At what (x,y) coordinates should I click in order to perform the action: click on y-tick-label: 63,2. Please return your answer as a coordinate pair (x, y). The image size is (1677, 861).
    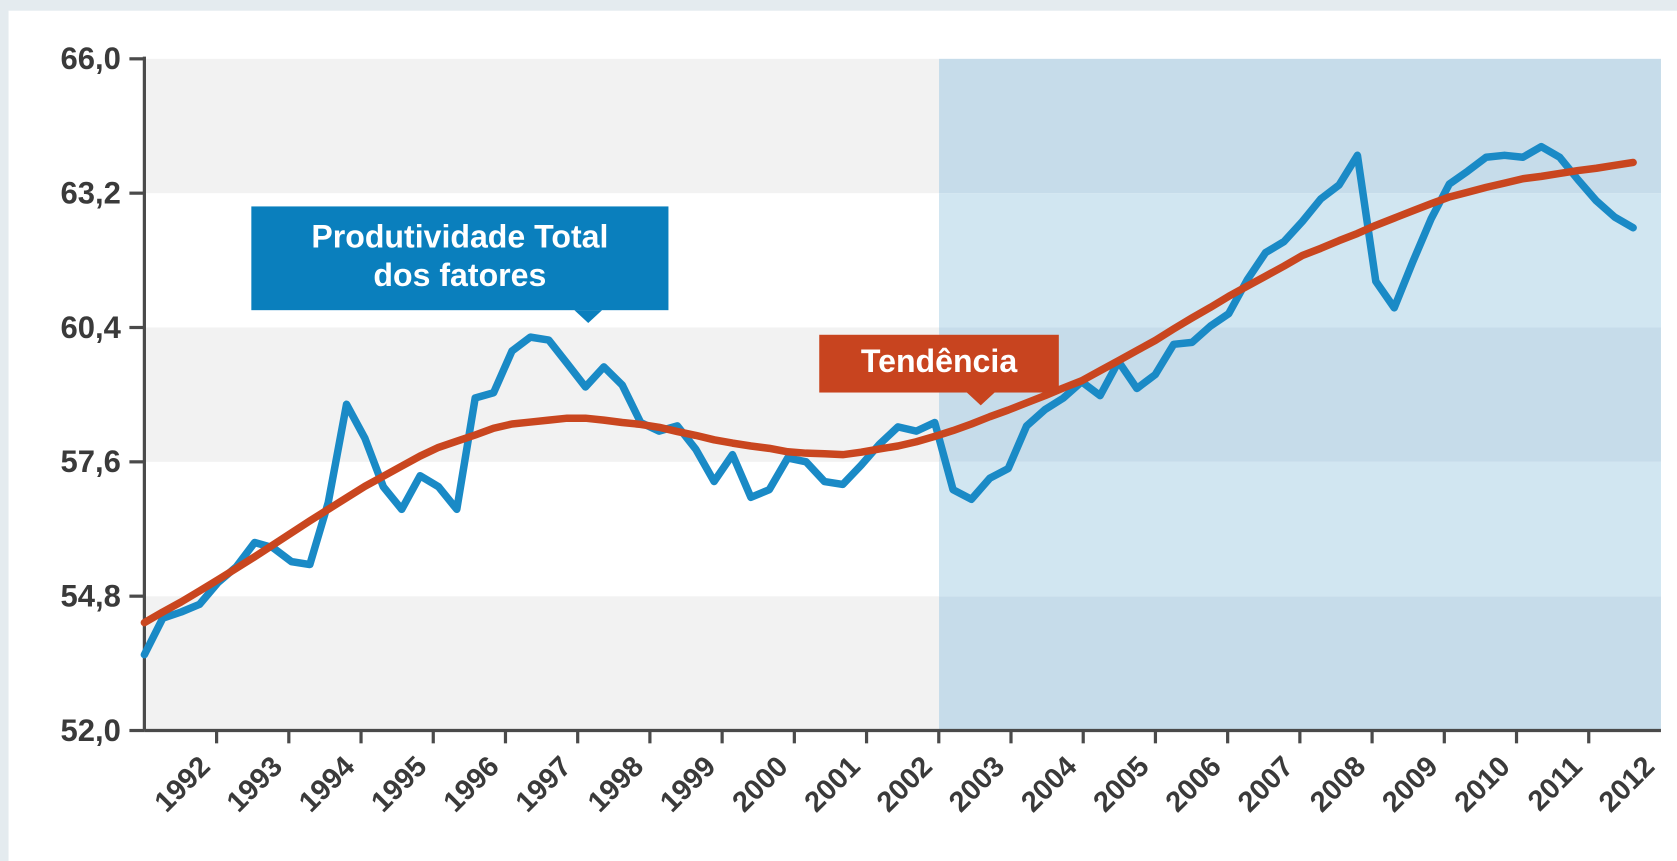
    Looking at the image, I should click on (91, 192).